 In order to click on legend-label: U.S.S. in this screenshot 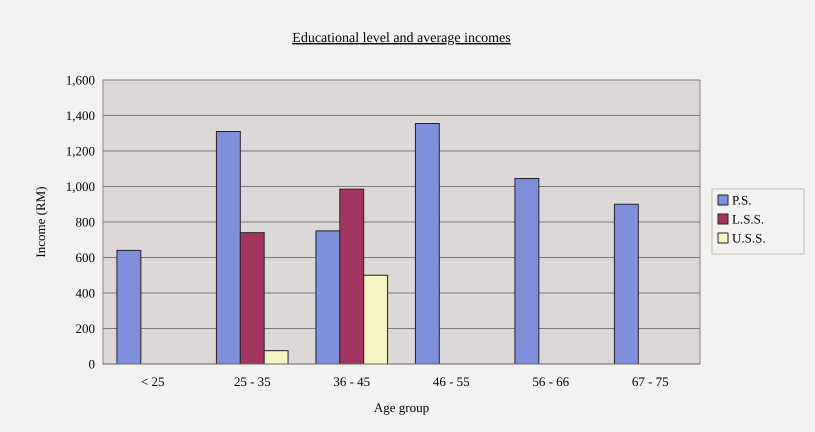, I will do `click(749, 238)`.